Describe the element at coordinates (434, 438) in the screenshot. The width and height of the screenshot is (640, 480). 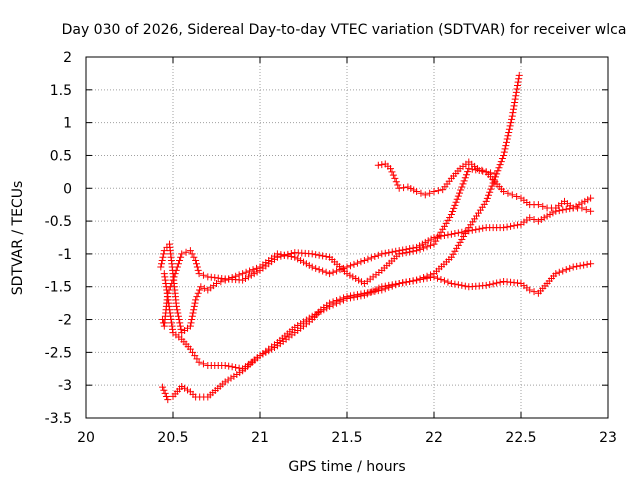
I see `x-tick-label: 22` at that location.